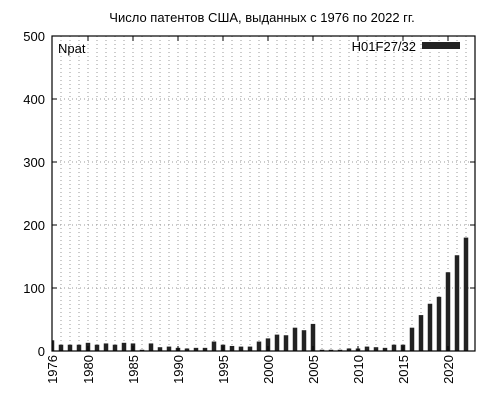 This screenshot has height=400, width=500. What do you see at coordinates (331, 350) in the screenshot?
I see `bar-2007` at bounding box center [331, 350].